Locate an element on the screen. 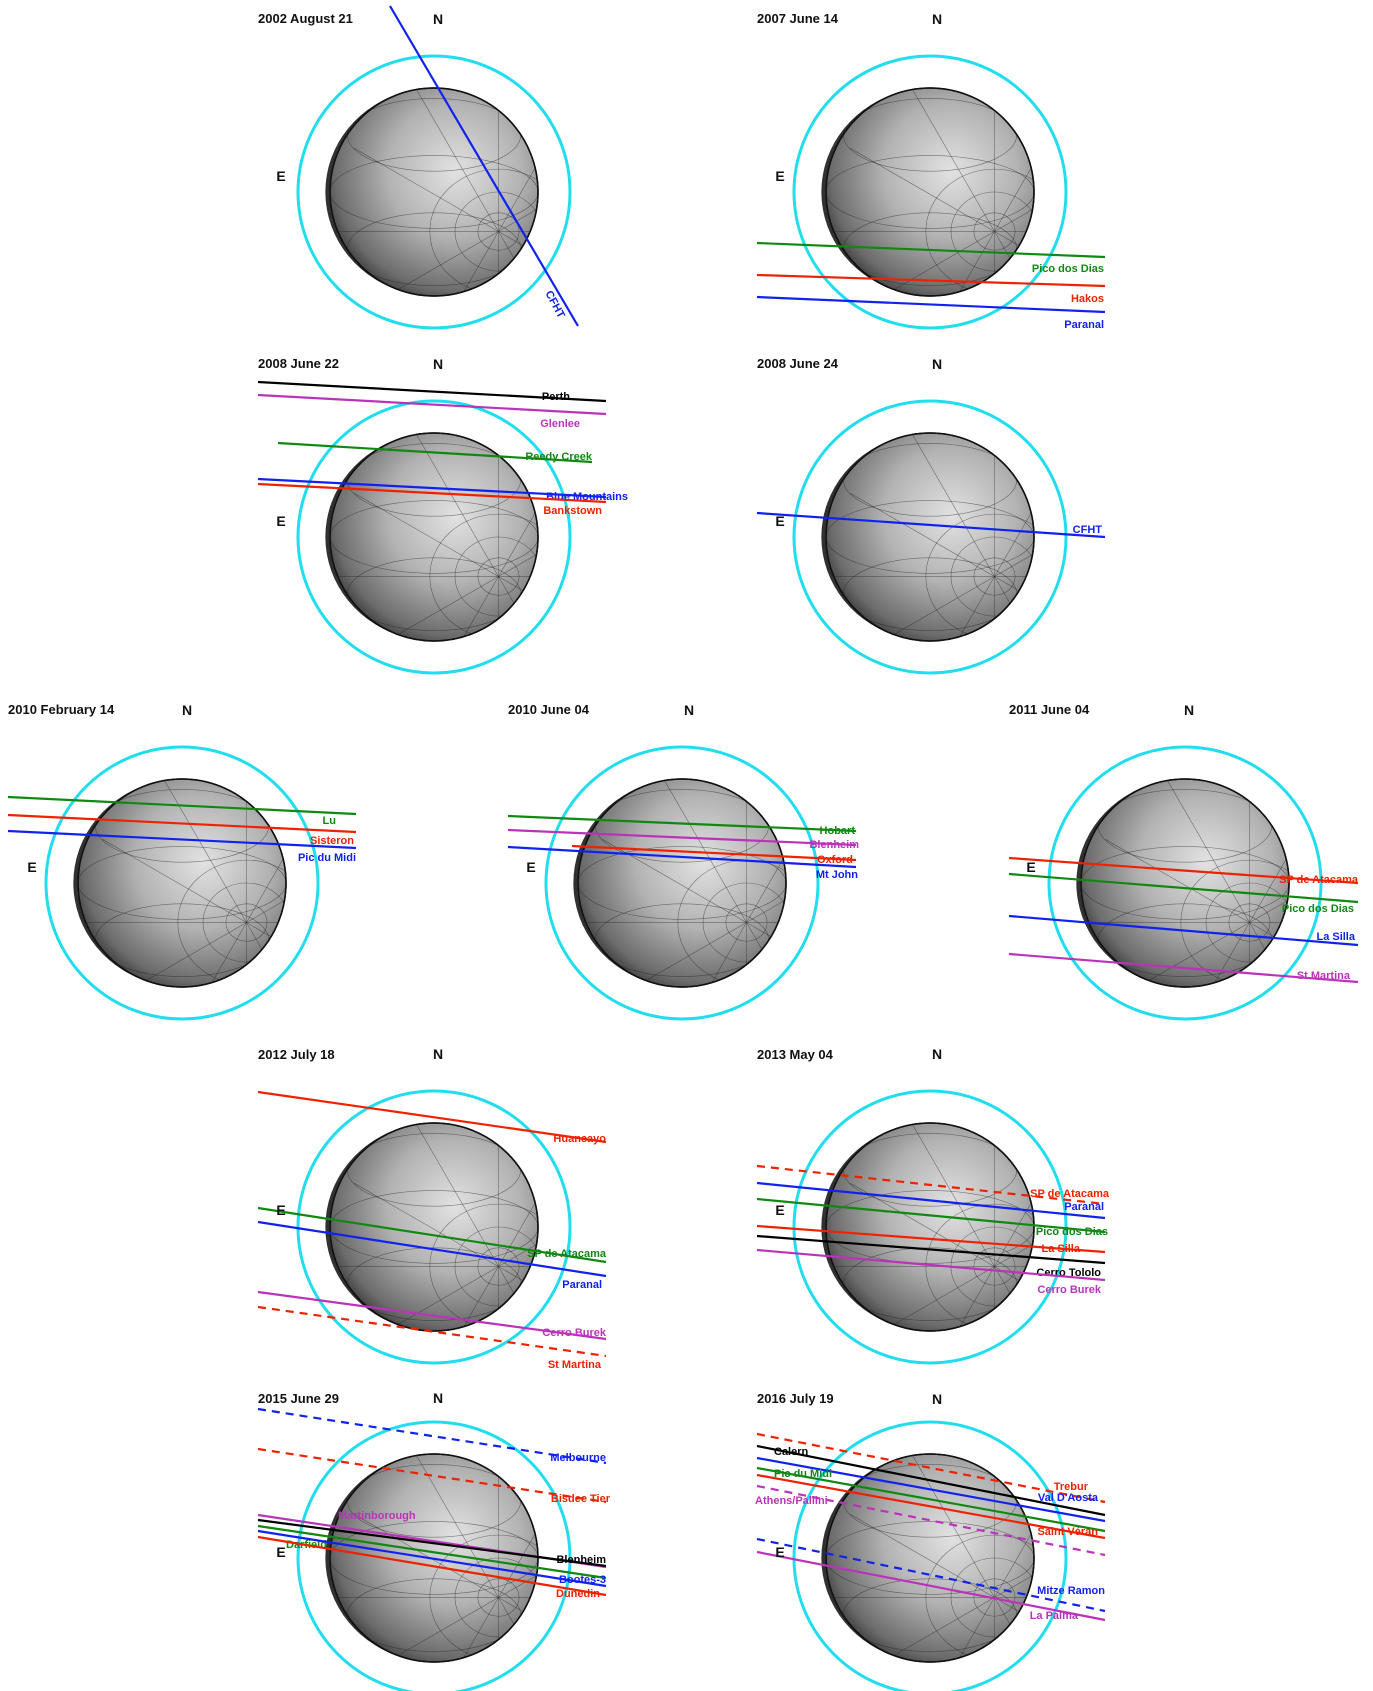  chord-label: Reedy Creek is located at coordinates (559, 457).